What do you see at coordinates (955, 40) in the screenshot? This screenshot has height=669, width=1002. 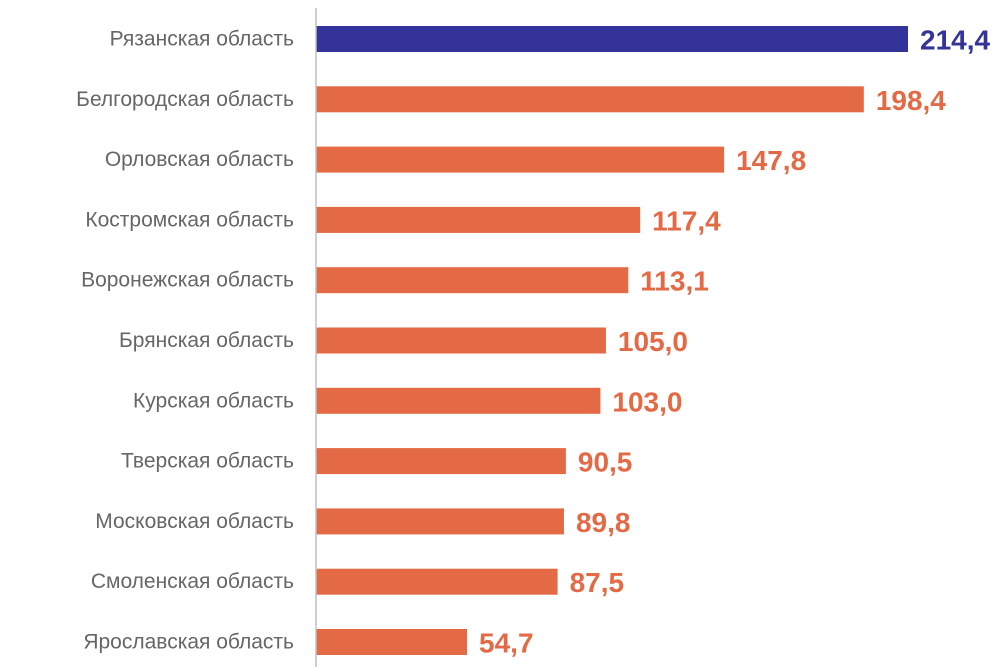 I see `value-label-1: 214,4` at bounding box center [955, 40].